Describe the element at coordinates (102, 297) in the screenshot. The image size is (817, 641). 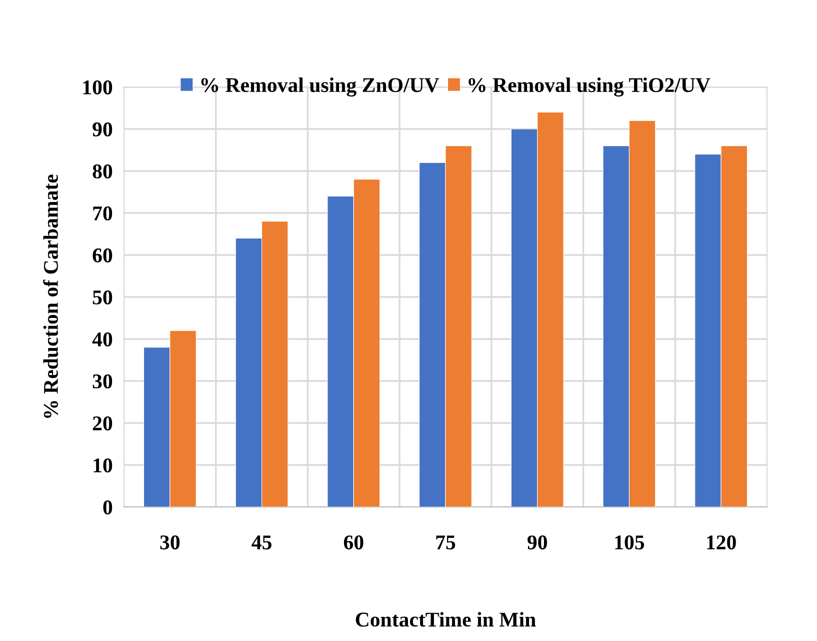
I see `y-tick-label: 50` at that location.